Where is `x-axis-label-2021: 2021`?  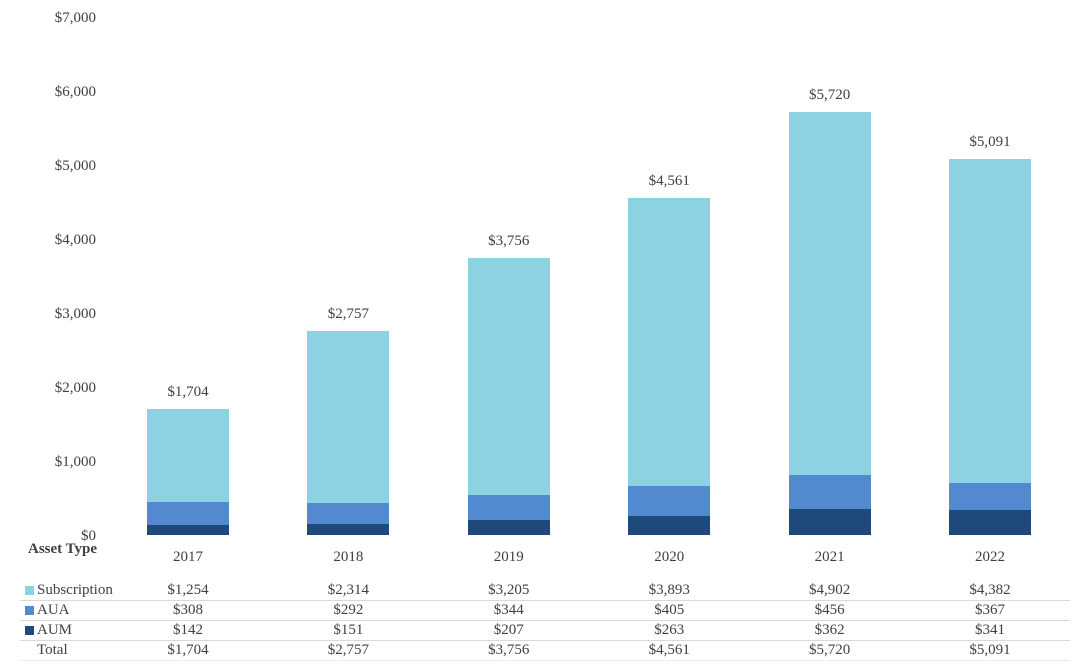
x-axis-label-2021: 2021 is located at coordinates (829, 557).